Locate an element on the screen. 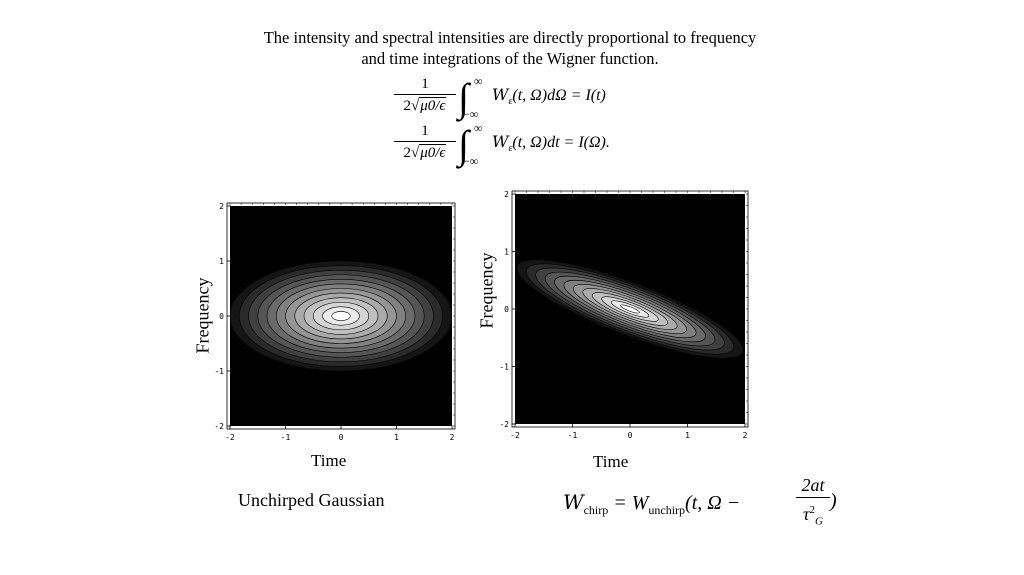 This screenshot has height=575, width=1024. equation-2-denominator: 2√μ0/ϵ is located at coordinates (425, 152).